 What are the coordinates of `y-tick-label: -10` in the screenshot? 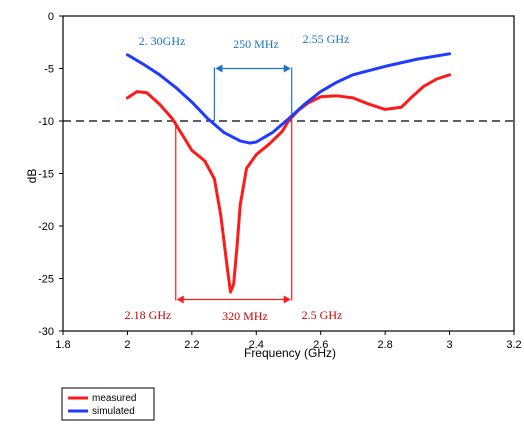 It's located at (46, 122).